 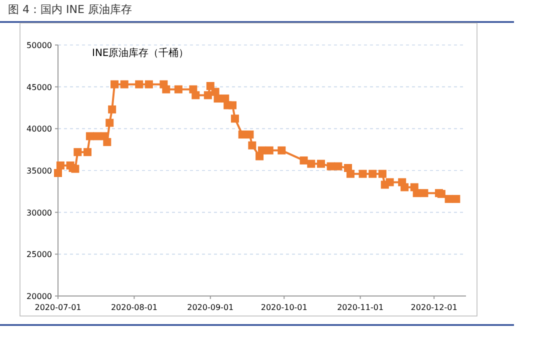 What do you see at coordinates (134, 307) in the screenshot?
I see `x-tick-label: 2020-08-01` at bounding box center [134, 307].